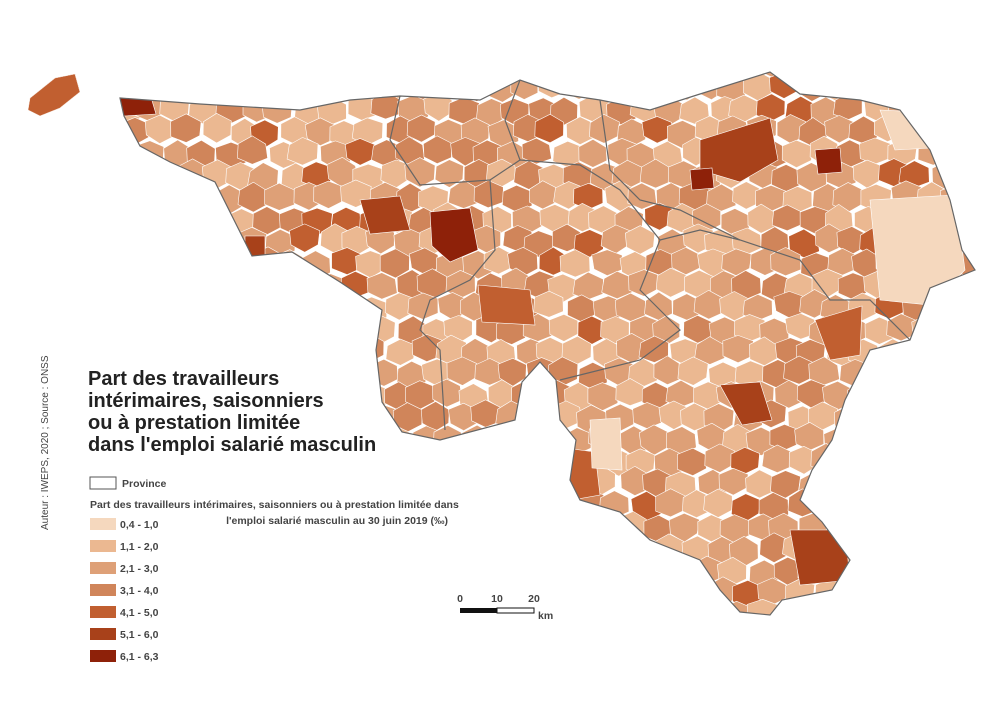 The height and width of the screenshot is (713, 1000). I want to click on legend-label: 3,1 - 4,0, so click(139, 591).